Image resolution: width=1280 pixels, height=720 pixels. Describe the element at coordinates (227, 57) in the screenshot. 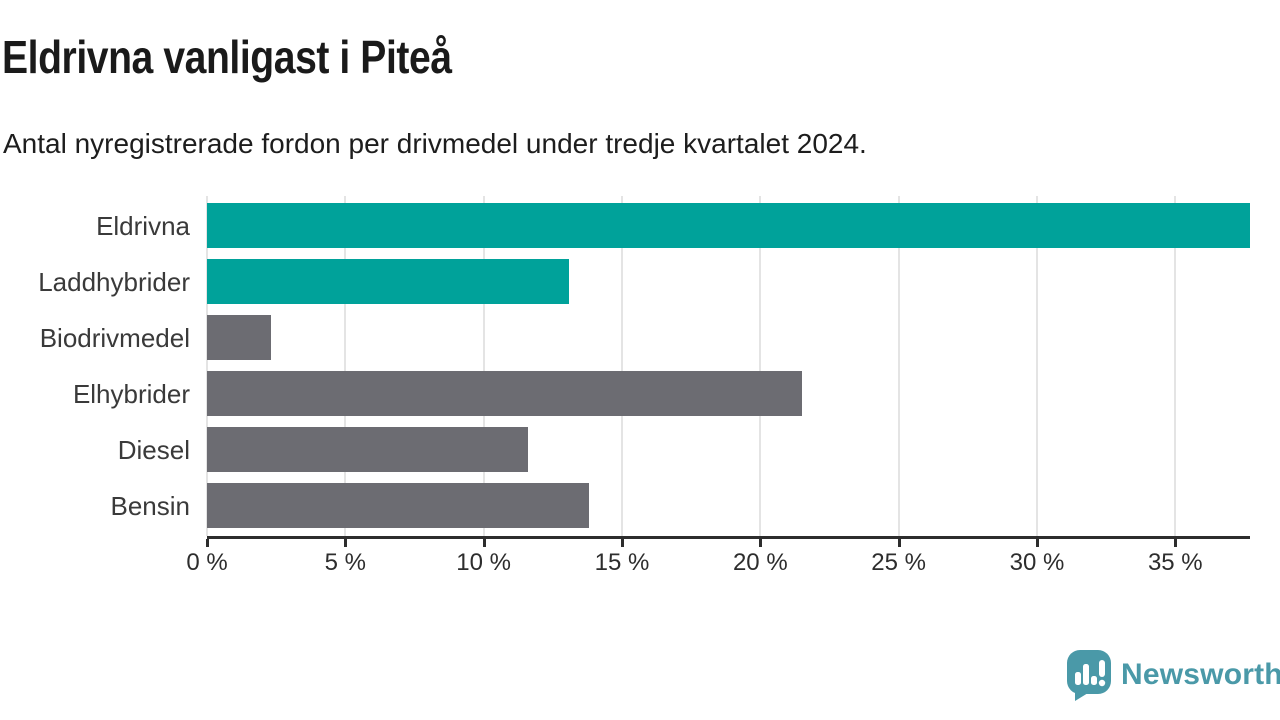

I see `chart-title: Eldrivna vanligast i Piteå` at that location.